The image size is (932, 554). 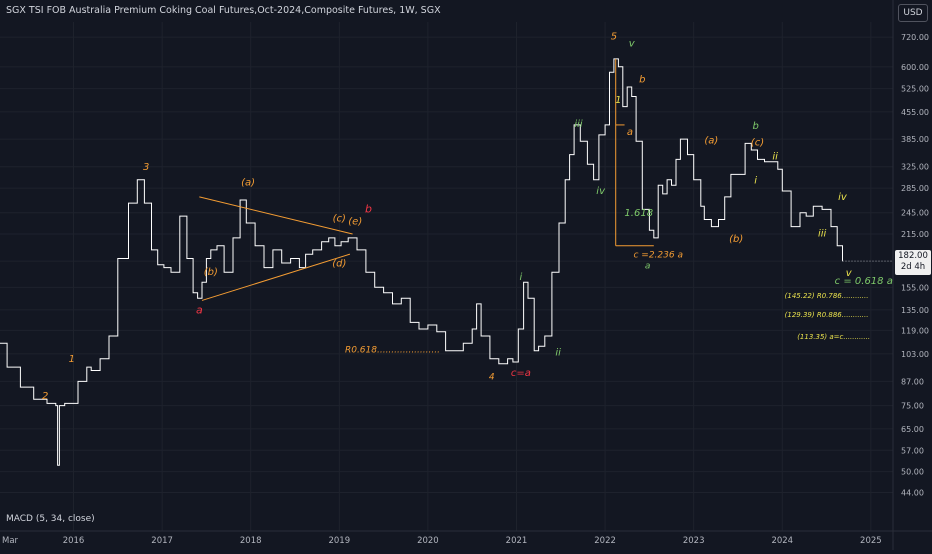 I want to click on y-tick-label: 135.00, so click(x=915, y=310).